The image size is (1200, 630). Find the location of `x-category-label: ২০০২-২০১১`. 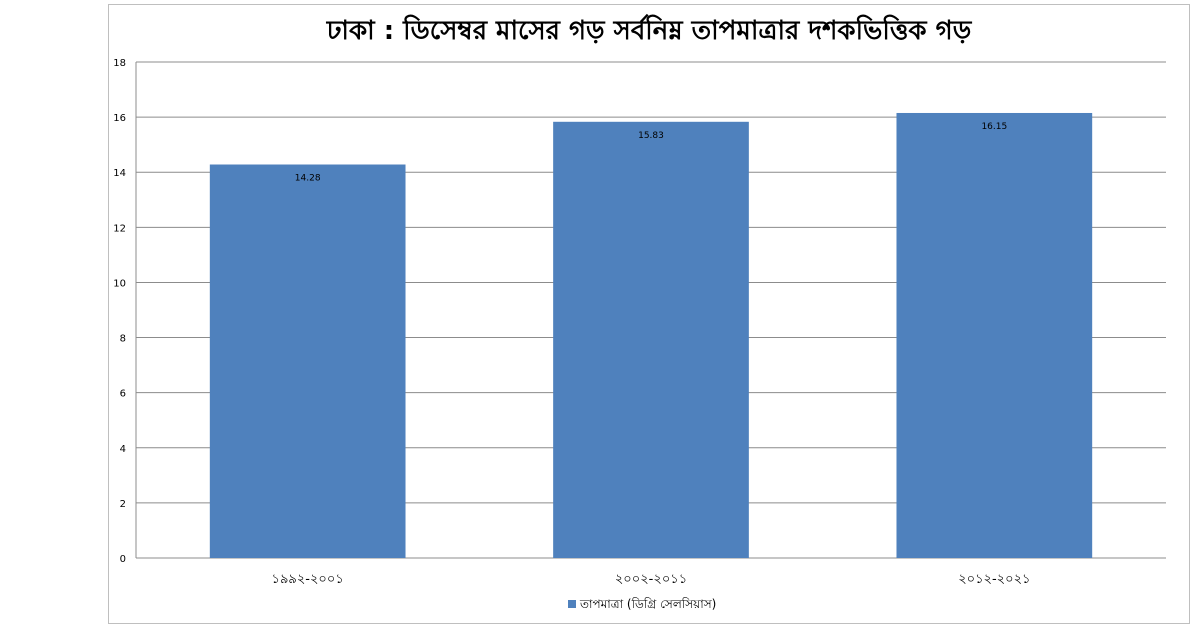

x-category-label: ২০০২-২০১১ is located at coordinates (651, 579).